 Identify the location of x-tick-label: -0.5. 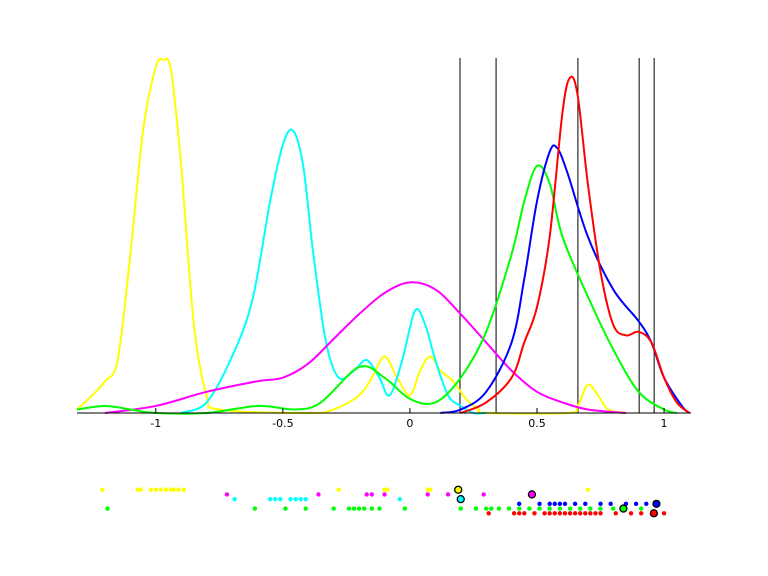
(282, 423).